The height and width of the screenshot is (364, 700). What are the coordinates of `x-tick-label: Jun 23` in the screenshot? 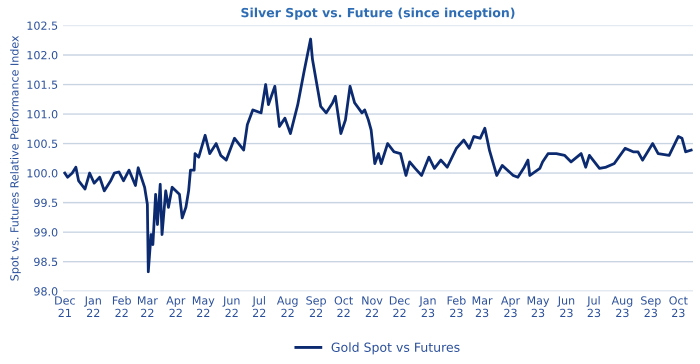 It's located at (565, 307).